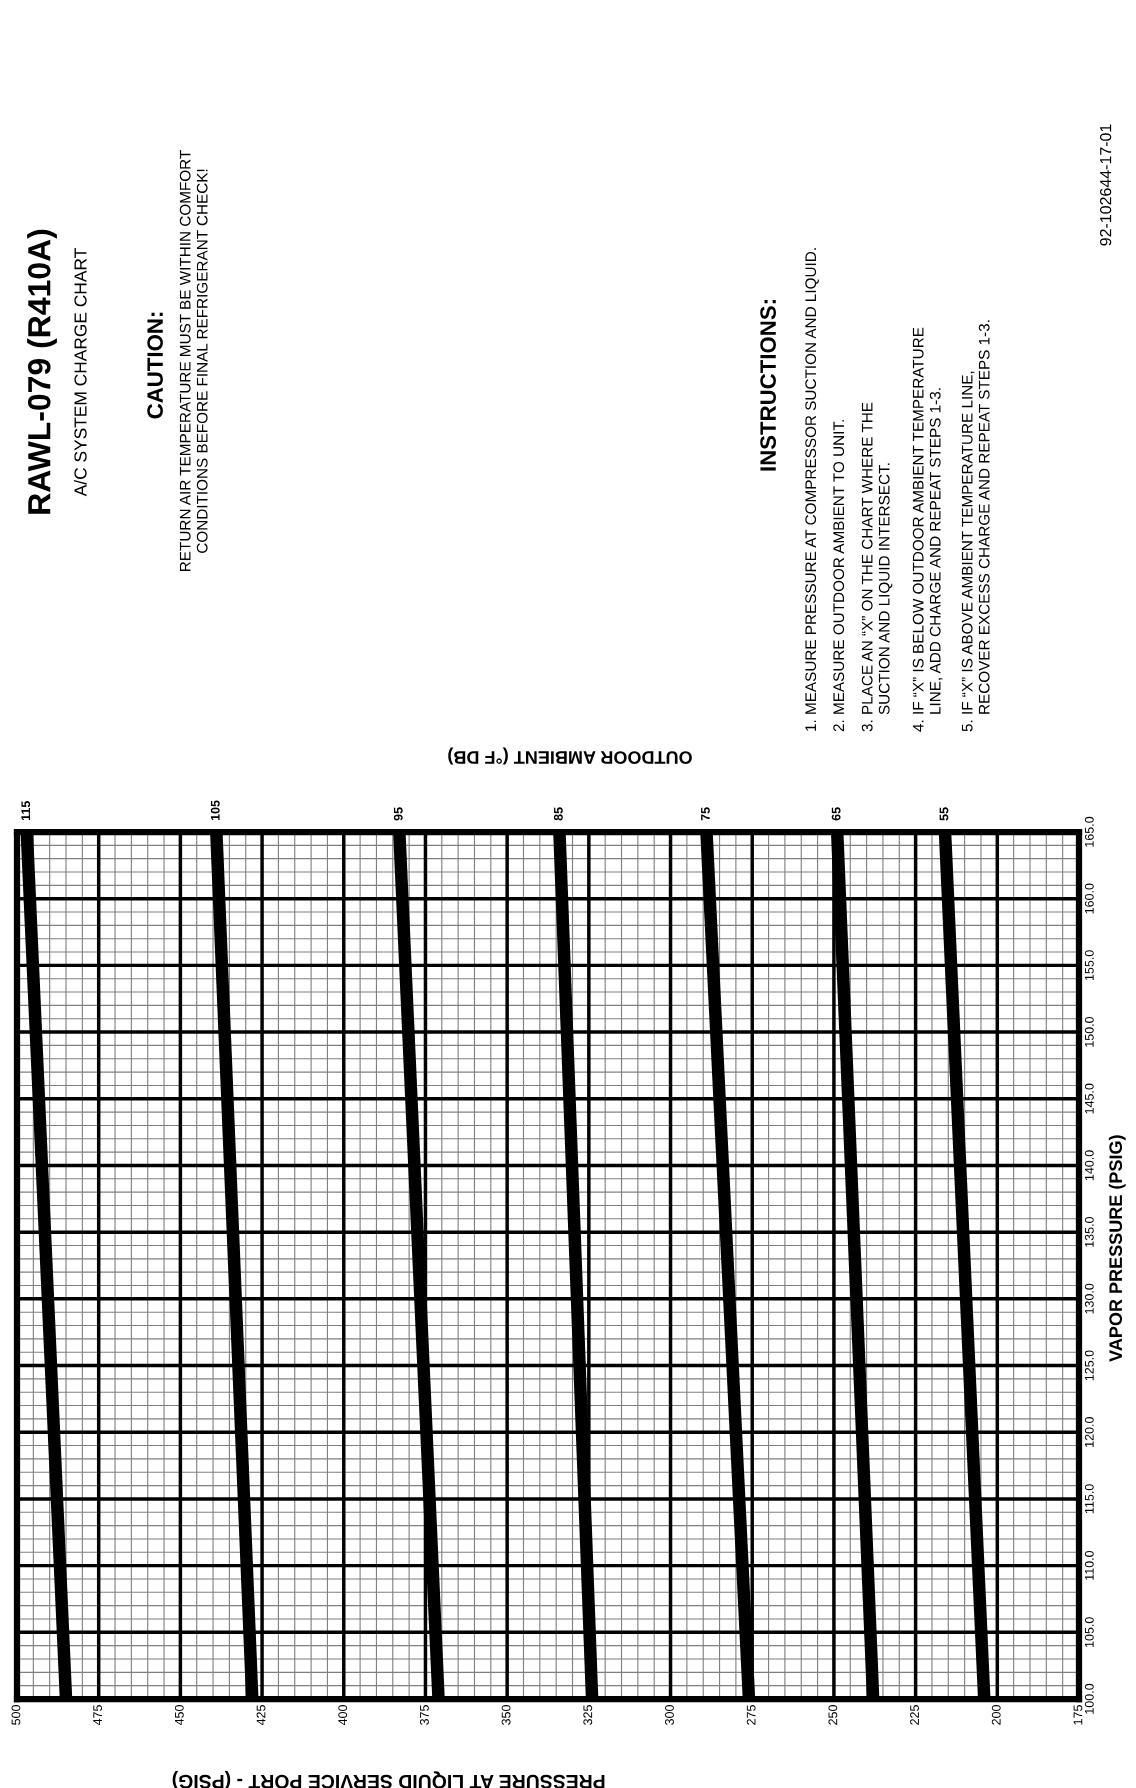 This screenshot has height=1788, width=1136. What do you see at coordinates (261, 1715) in the screenshot?
I see `x-tick-label: 425` at bounding box center [261, 1715].